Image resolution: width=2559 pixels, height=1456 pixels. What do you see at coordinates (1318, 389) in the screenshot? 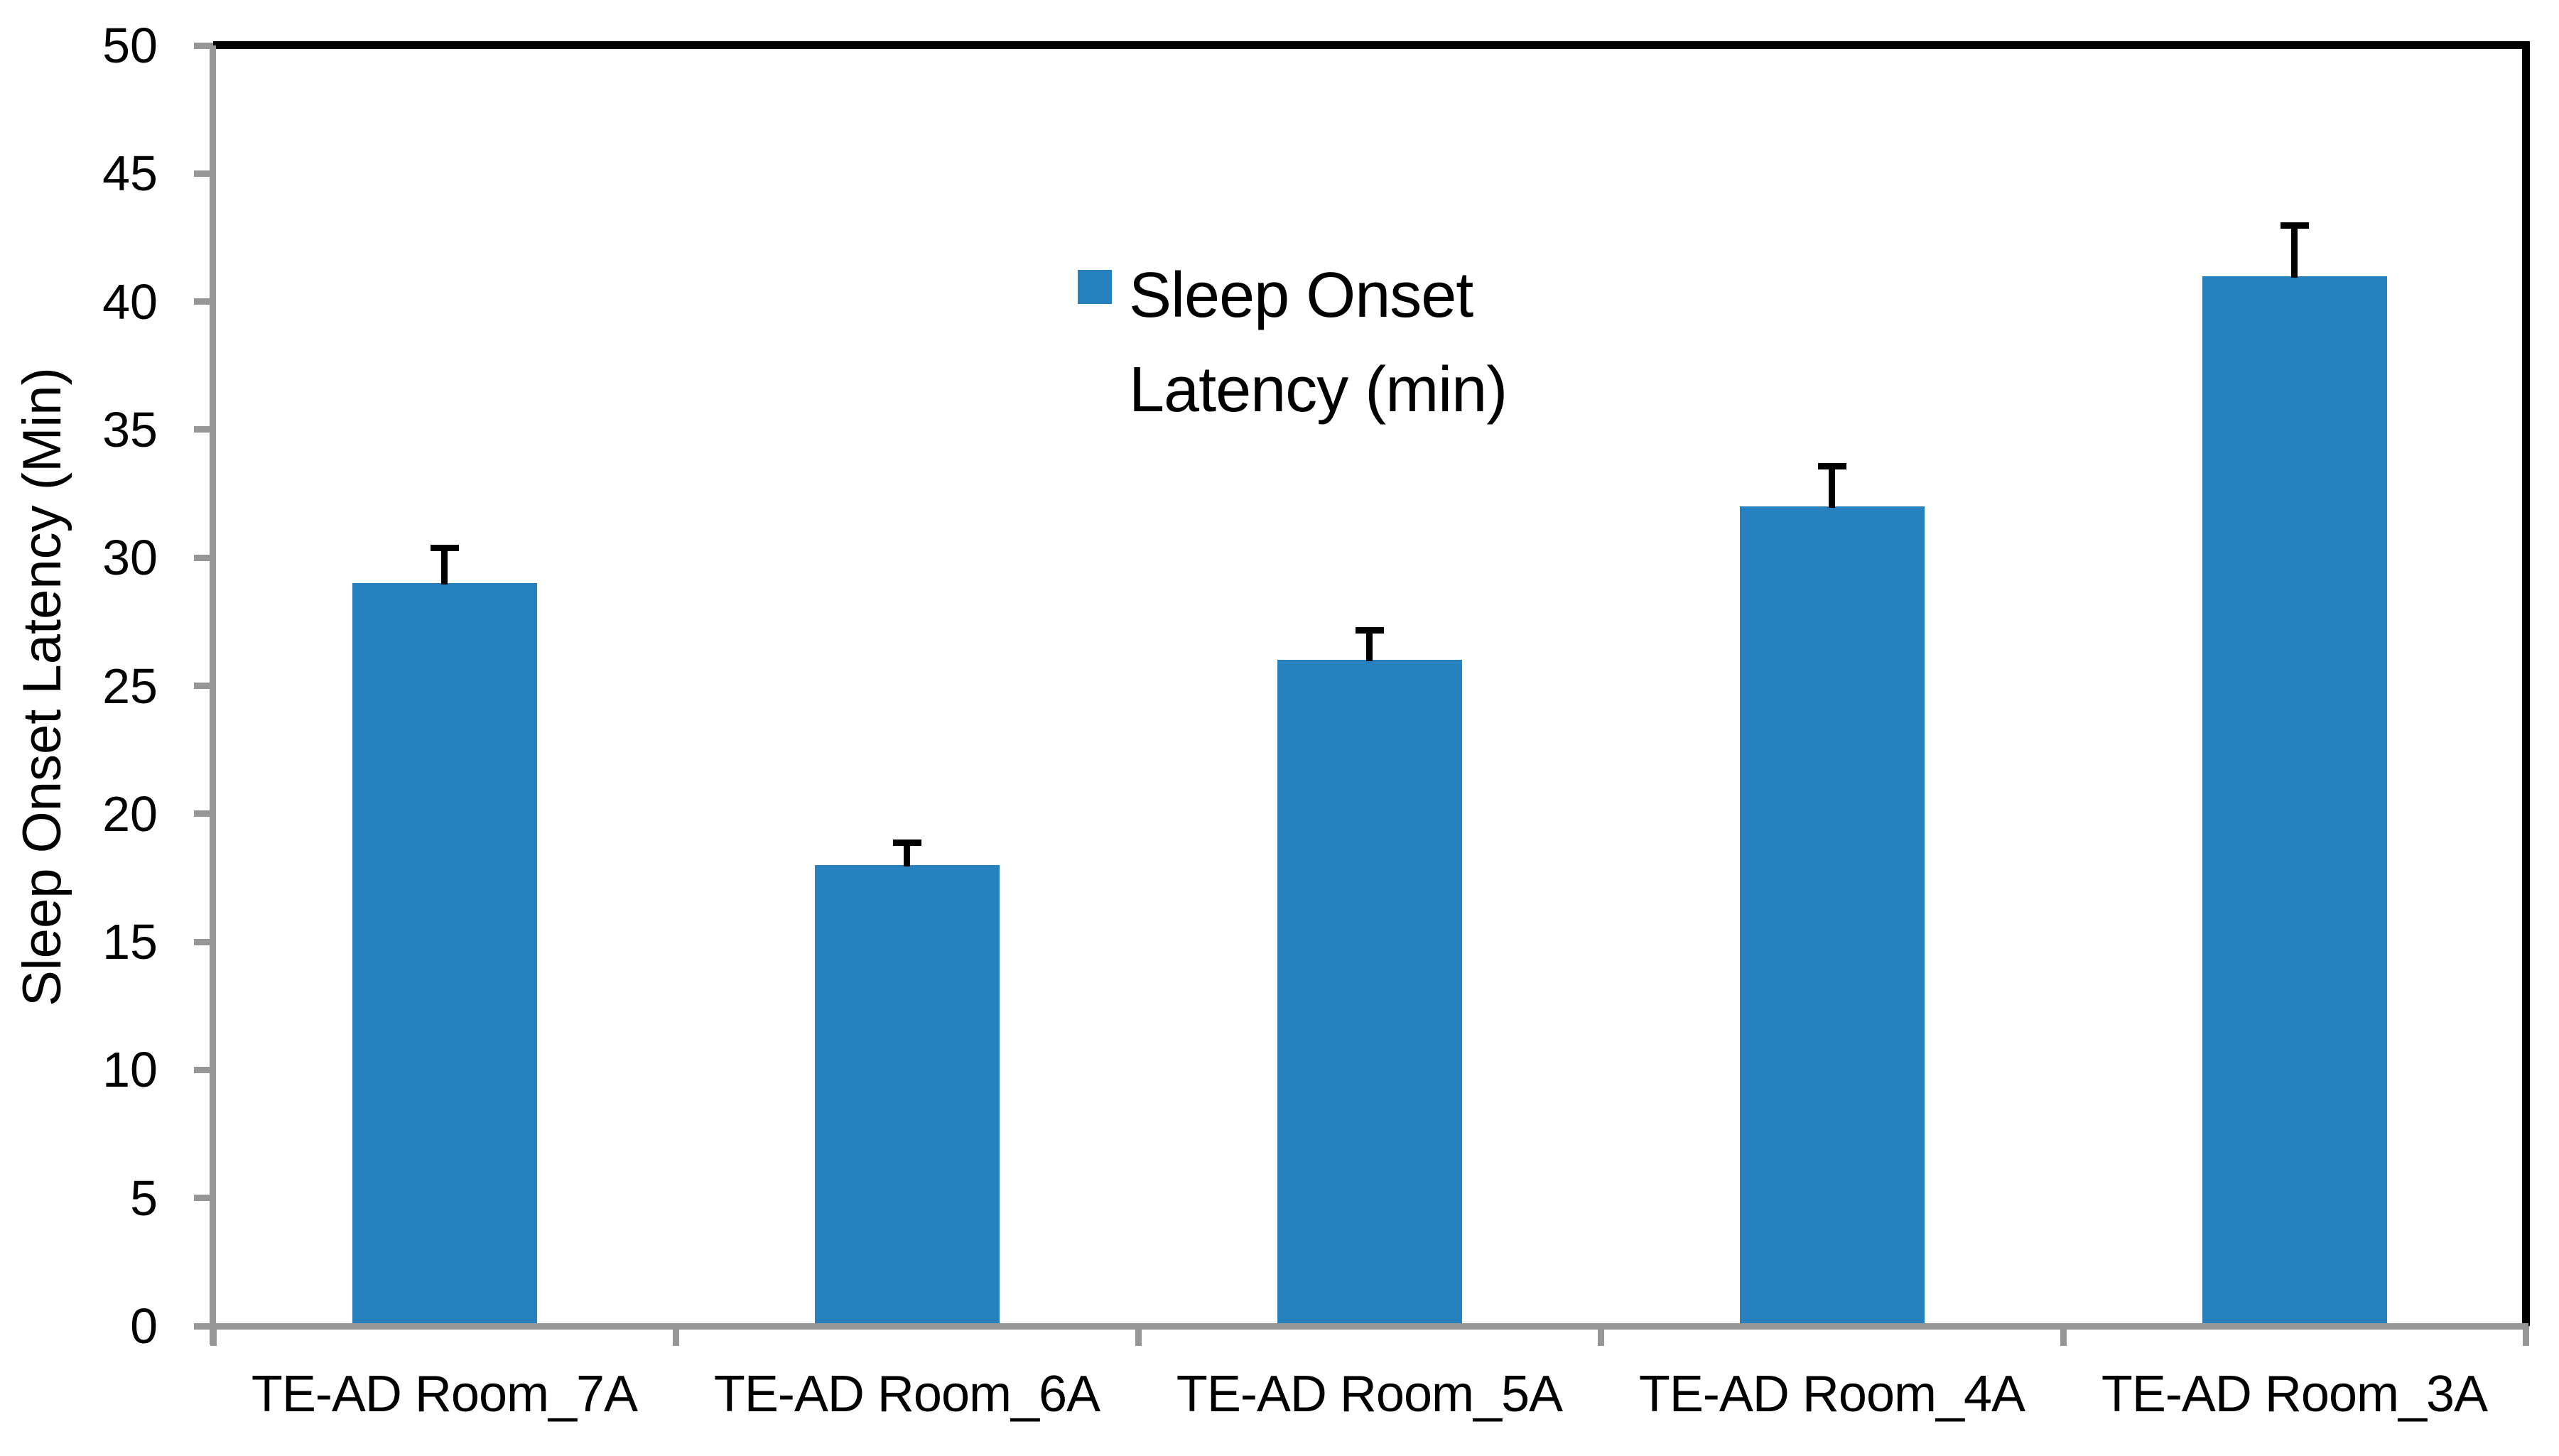
I see `legend-label-line2: Latency (min)` at bounding box center [1318, 389].